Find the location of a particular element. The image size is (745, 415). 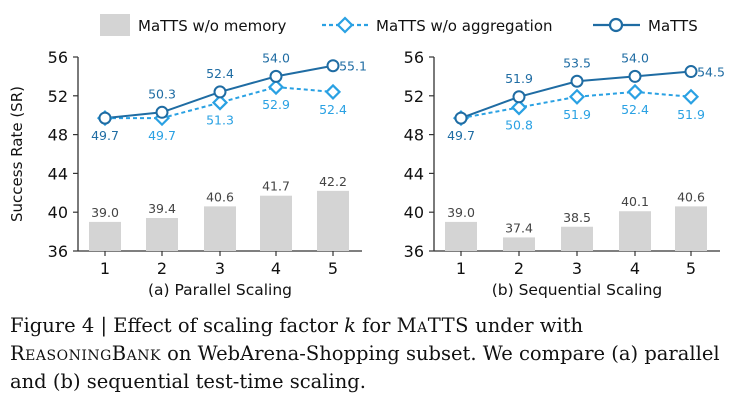

legend-label-solid: MaTTS is located at coordinates (673, 26).